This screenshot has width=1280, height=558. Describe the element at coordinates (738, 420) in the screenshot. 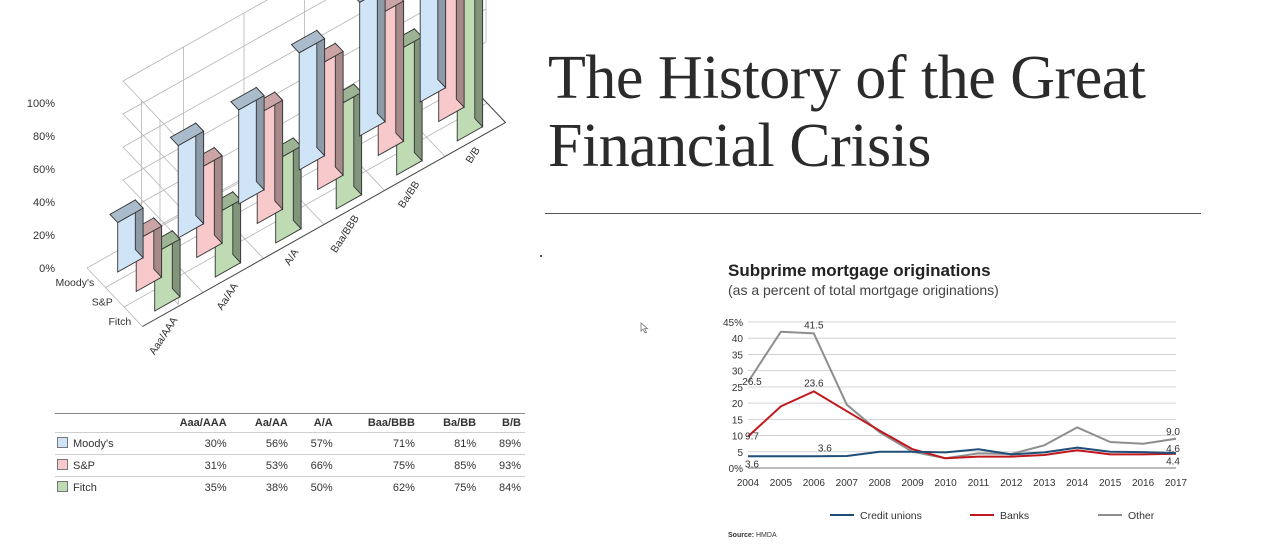

I see `y-tick-label: 15` at that location.